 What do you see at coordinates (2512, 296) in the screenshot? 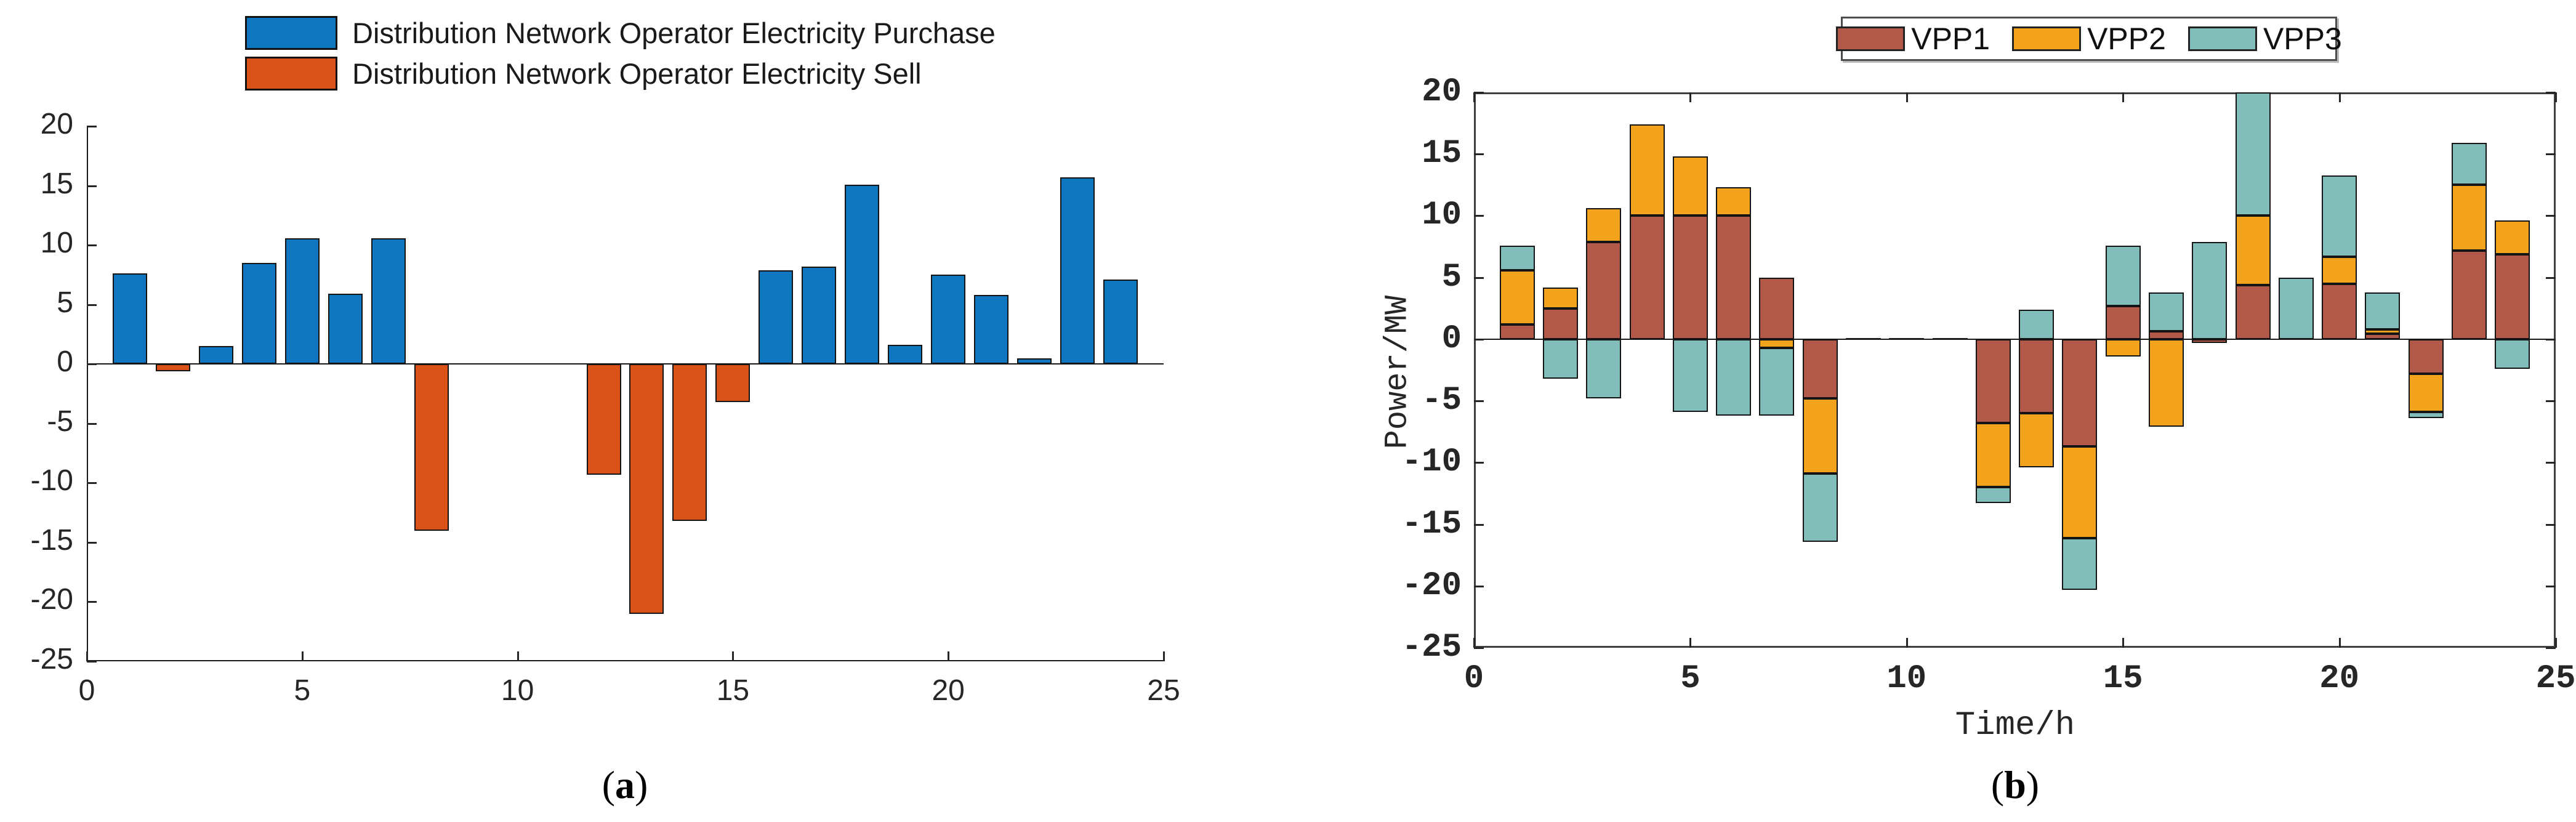
I see `bar-segment-vpp1-h24` at bounding box center [2512, 296].